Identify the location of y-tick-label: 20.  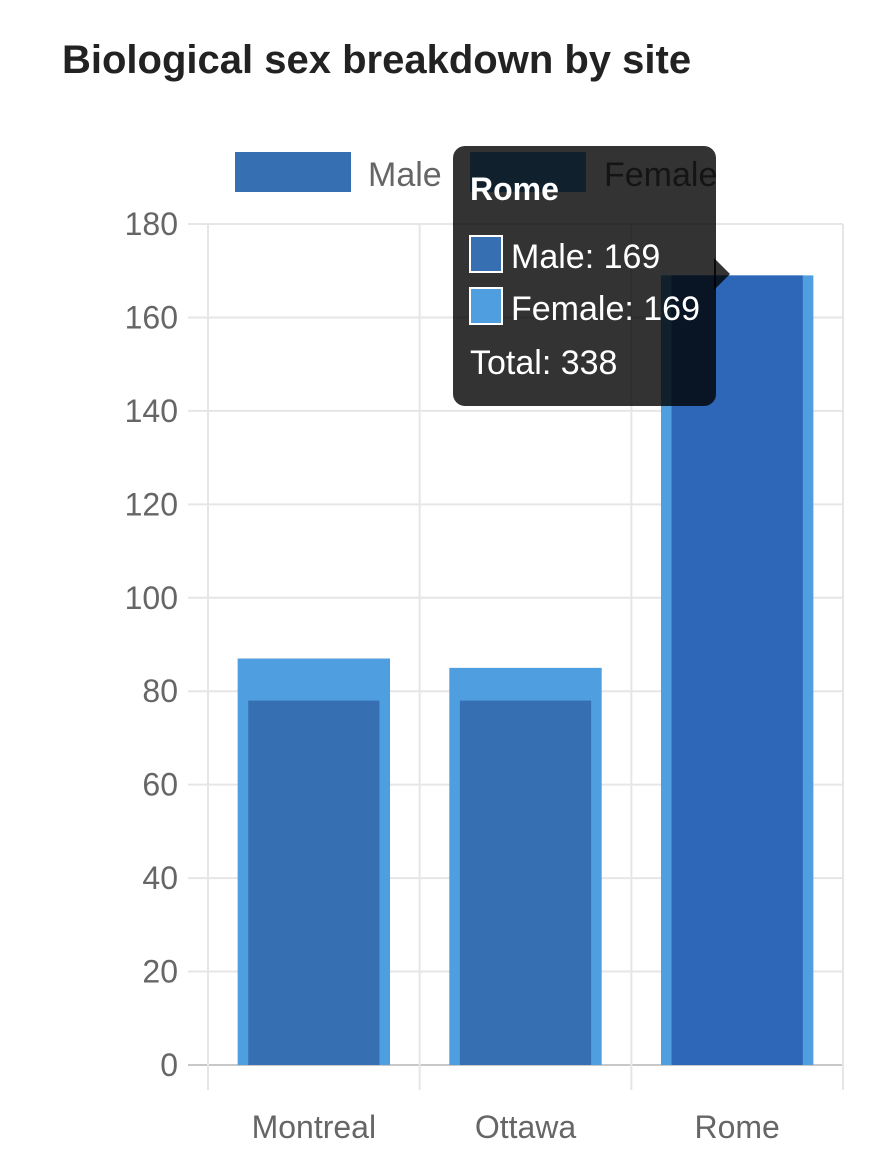
(160, 972).